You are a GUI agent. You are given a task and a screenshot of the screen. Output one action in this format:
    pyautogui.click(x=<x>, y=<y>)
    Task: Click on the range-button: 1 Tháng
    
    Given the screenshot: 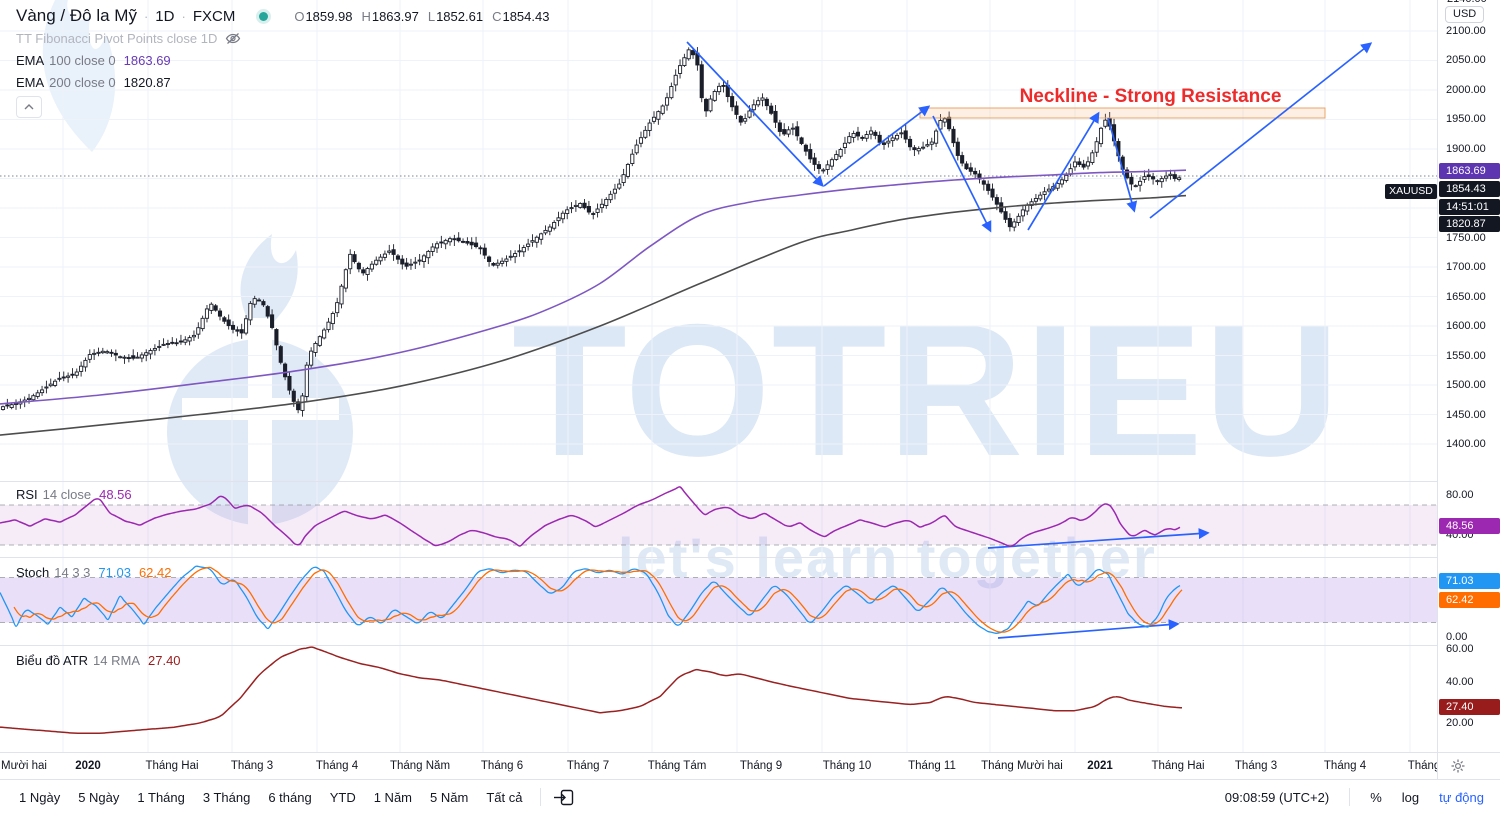 What is the action you would take?
    pyautogui.click(x=161, y=797)
    